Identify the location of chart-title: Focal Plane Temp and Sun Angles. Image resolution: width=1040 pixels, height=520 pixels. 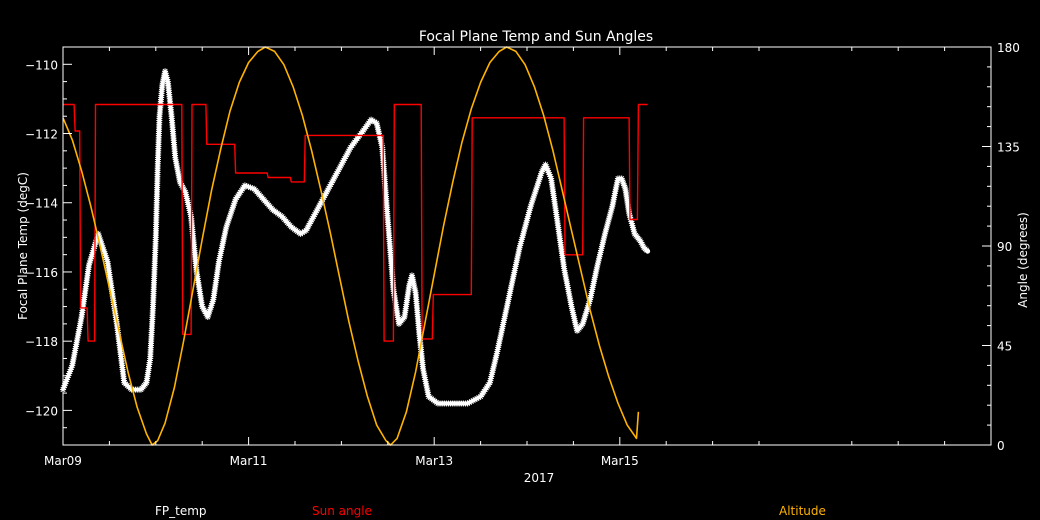
(536, 37).